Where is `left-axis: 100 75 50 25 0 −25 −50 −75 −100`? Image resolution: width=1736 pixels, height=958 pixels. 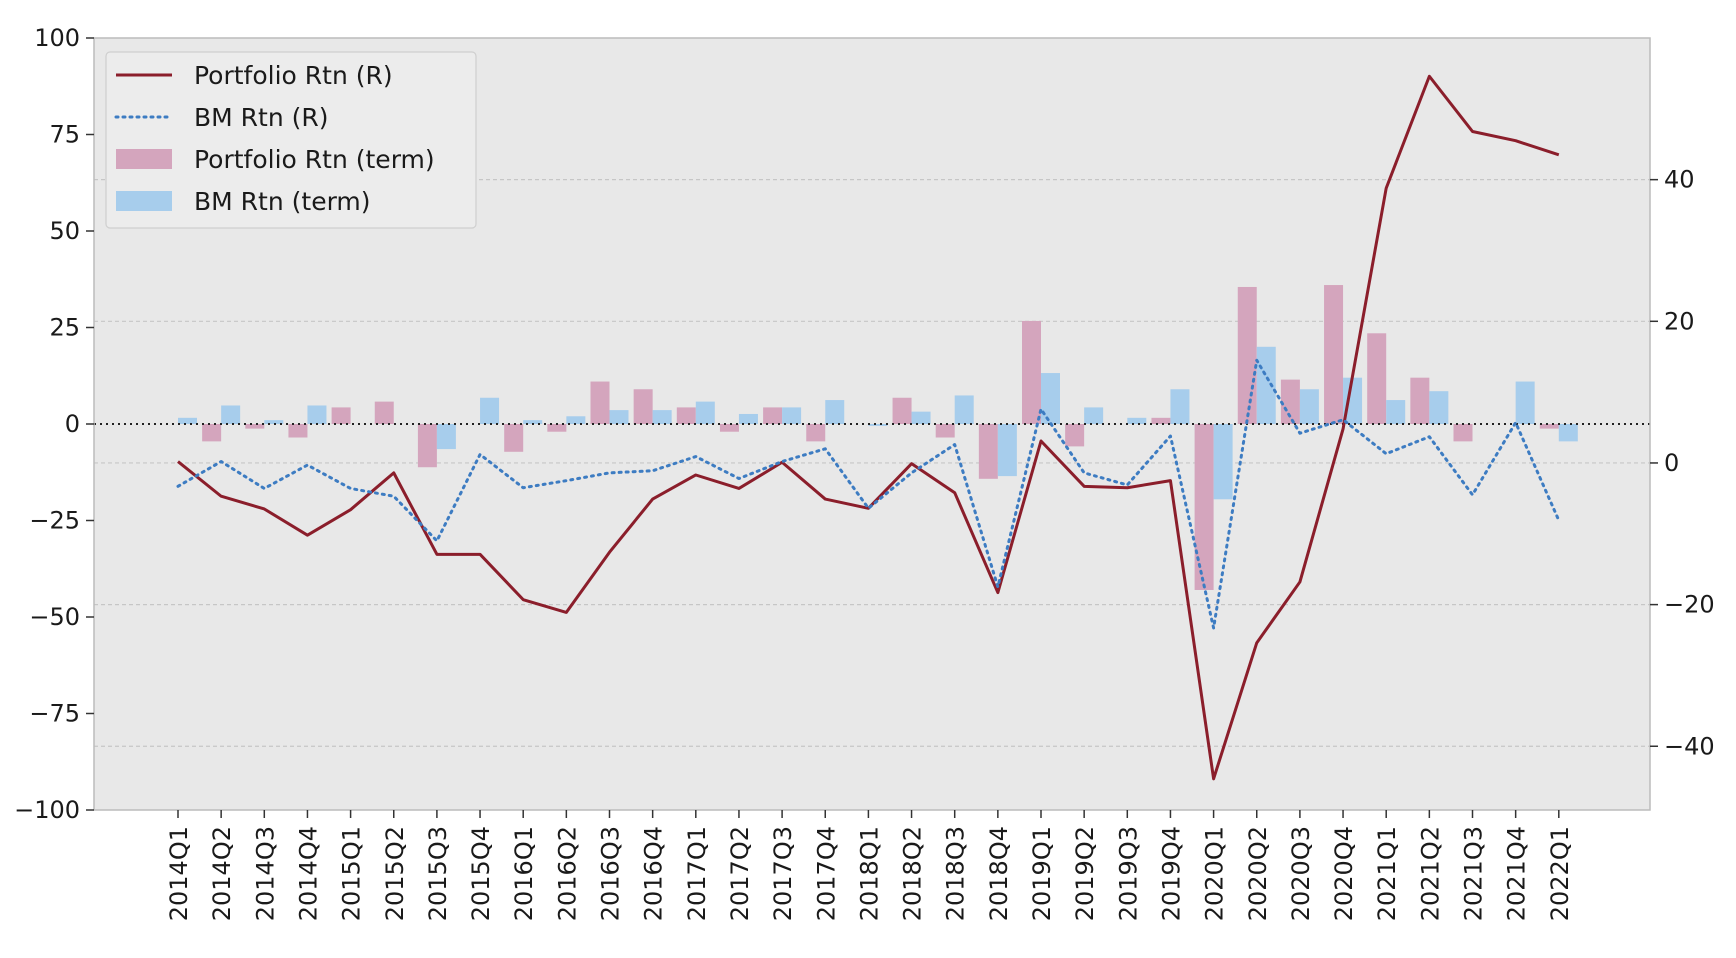 left-axis: 100 75 50 25 0 −25 −50 −75 −100 is located at coordinates (54, 424).